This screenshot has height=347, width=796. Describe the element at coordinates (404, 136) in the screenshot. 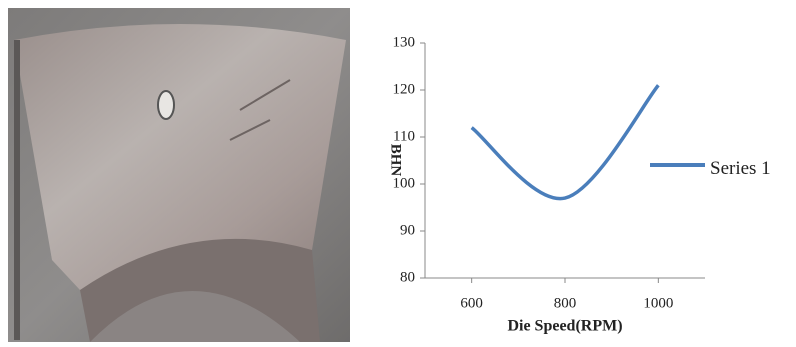

I see `y-tick-label: 110` at that location.